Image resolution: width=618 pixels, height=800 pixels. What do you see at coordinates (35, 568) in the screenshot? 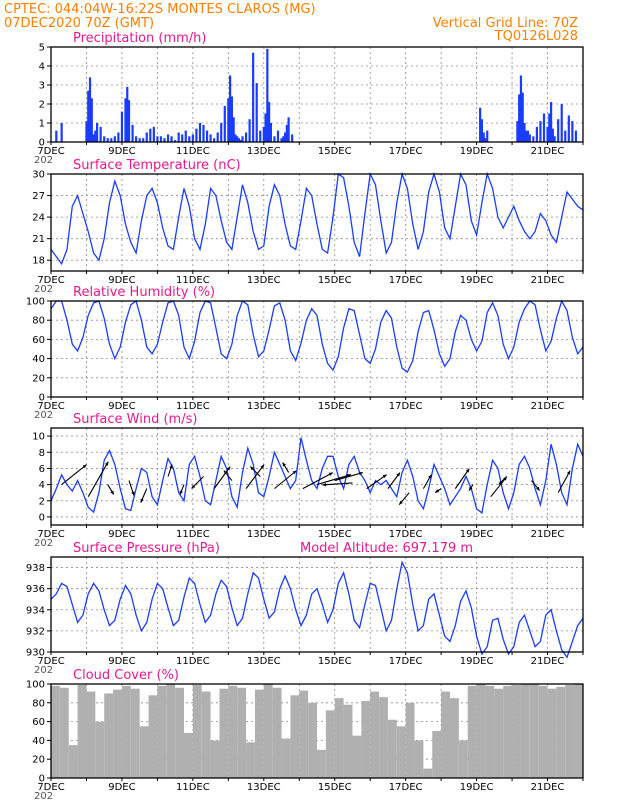
I see `y-tick-label: 938` at bounding box center [35, 568].